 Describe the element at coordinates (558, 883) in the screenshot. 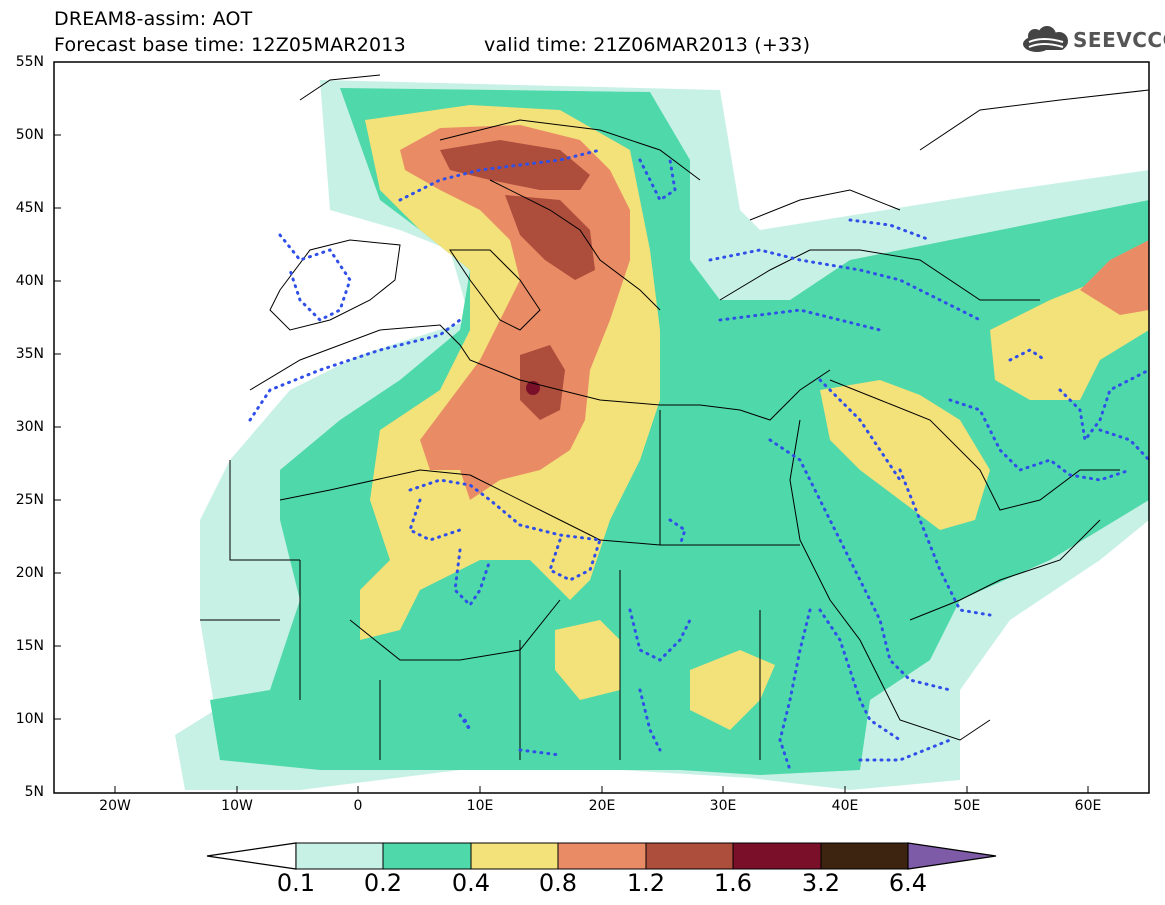

I see `colorbar-label: 0.8` at that location.